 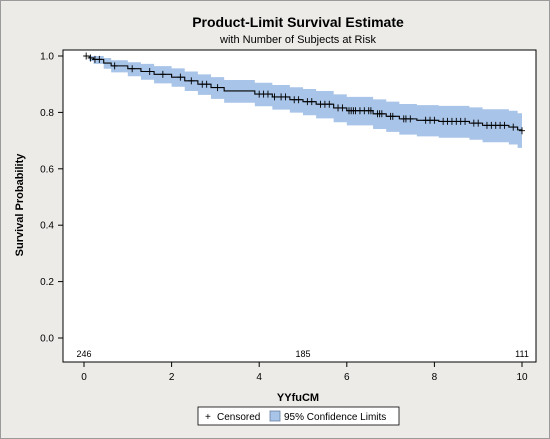 What do you see at coordinates (297, 40) in the screenshot?
I see `chart-subtitle: with Number of Subjects at Risk` at bounding box center [297, 40].